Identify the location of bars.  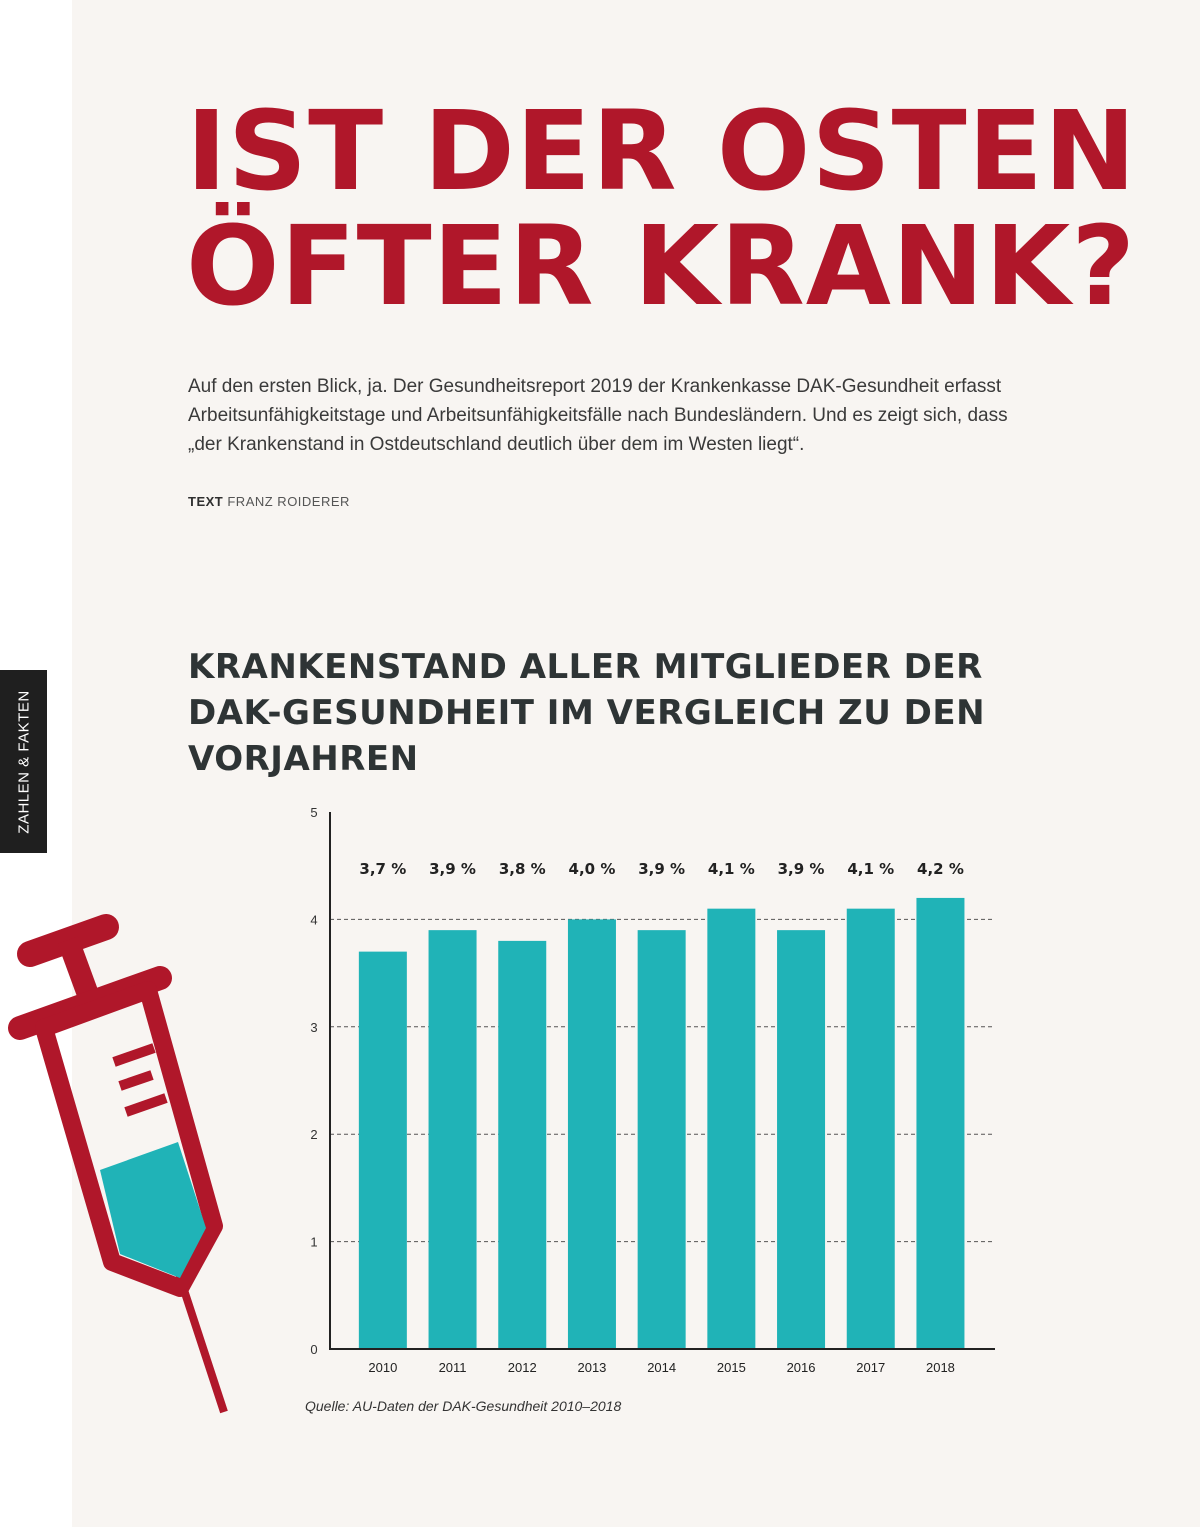
(661, 1123).